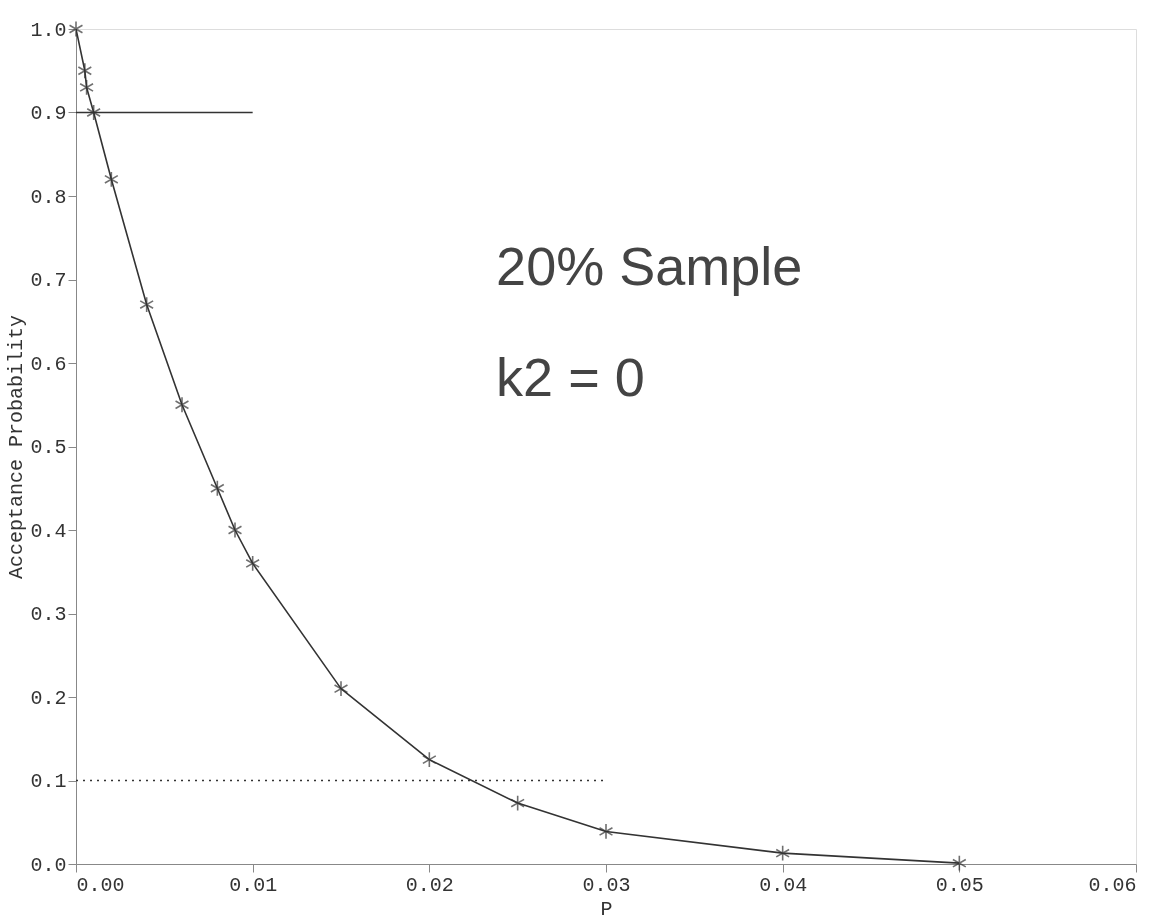  What do you see at coordinates (48, 280) in the screenshot?
I see `y-tick-label: 0.7` at bounding box center [48, 280].